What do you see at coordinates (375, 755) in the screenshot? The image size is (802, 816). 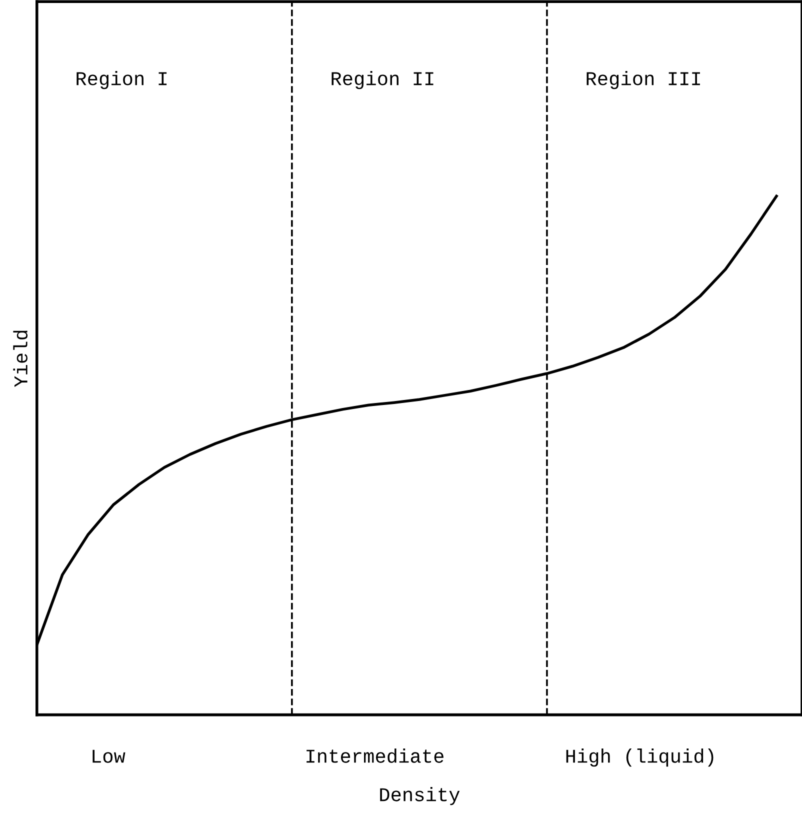 I see `text: Intermediate` at bounding box center [375, 755].